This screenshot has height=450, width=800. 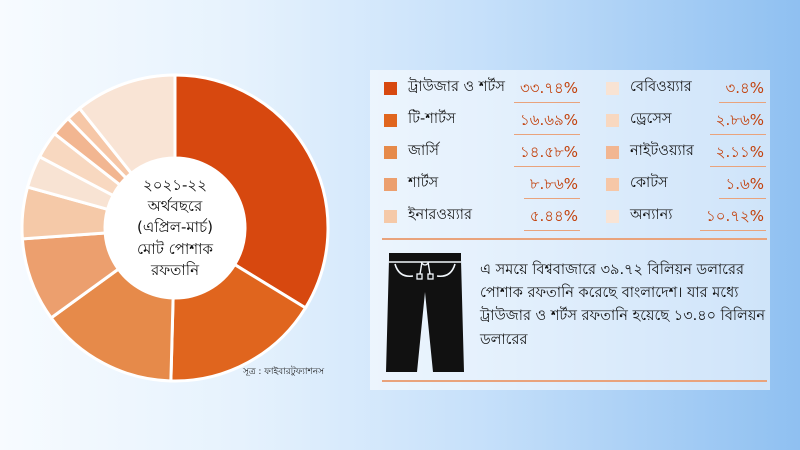 I want to click on legend-value: ৮.৮৬%, so click(x=551, y=184).